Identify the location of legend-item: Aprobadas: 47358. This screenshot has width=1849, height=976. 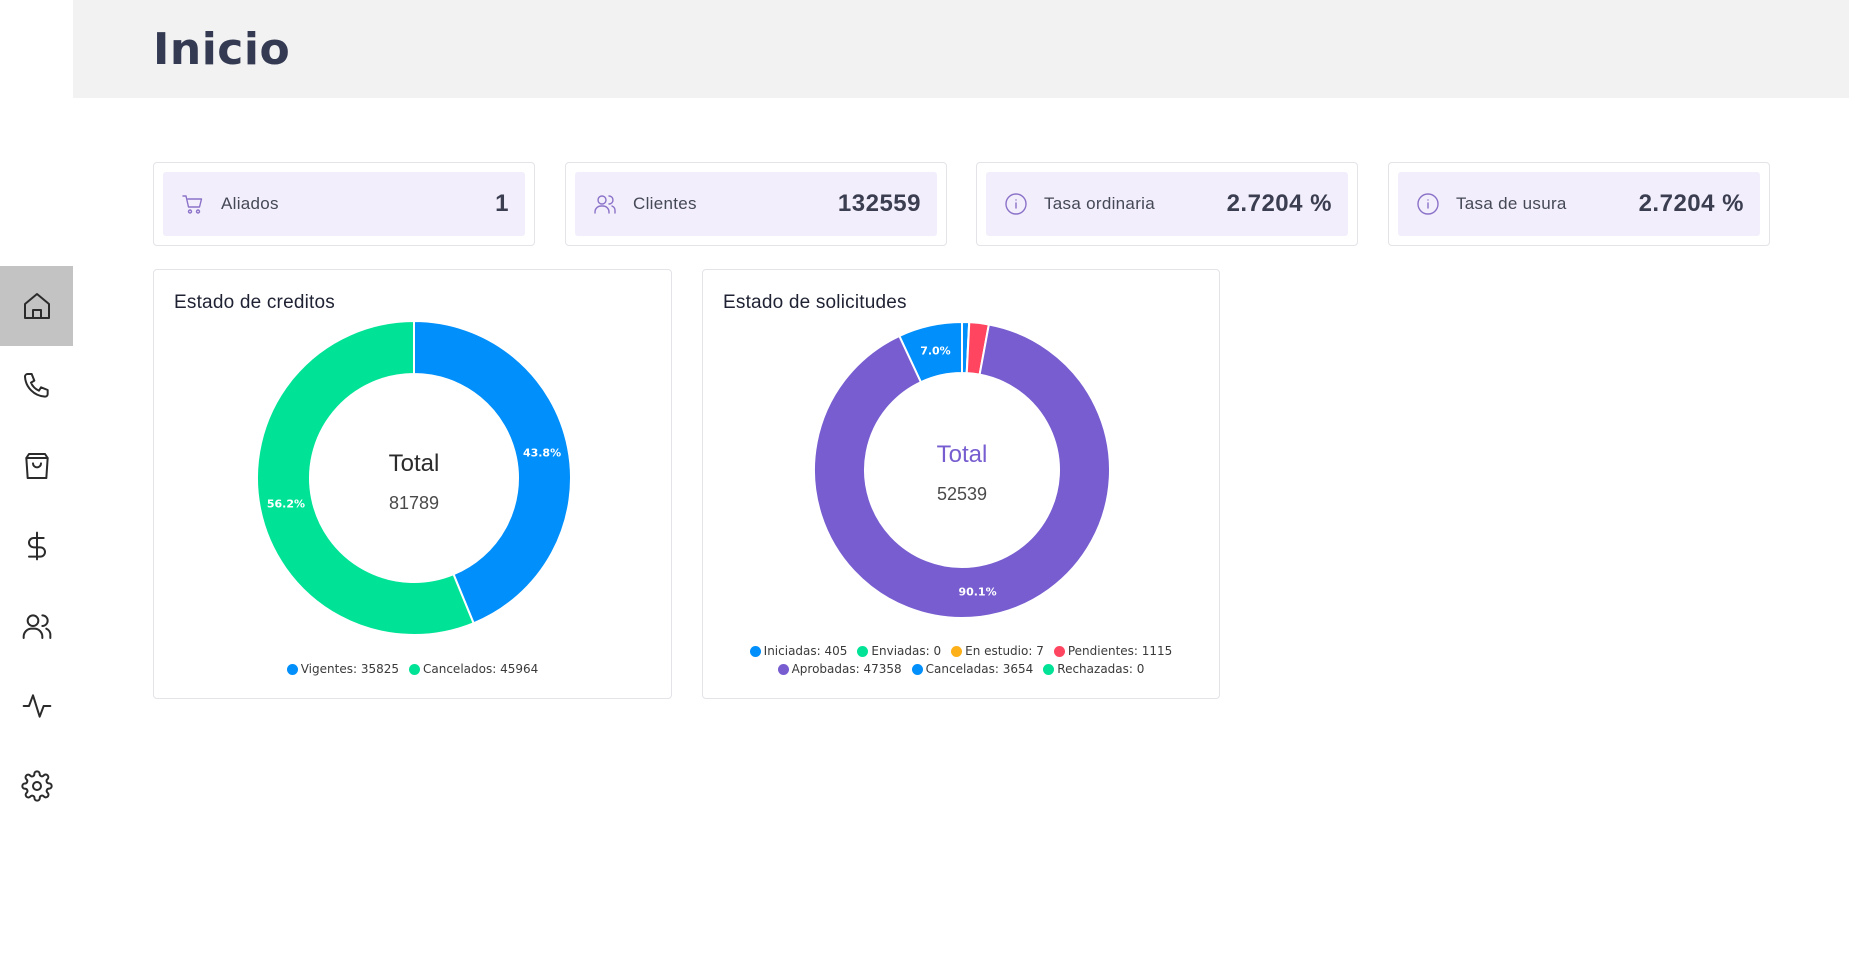
(839, 669).